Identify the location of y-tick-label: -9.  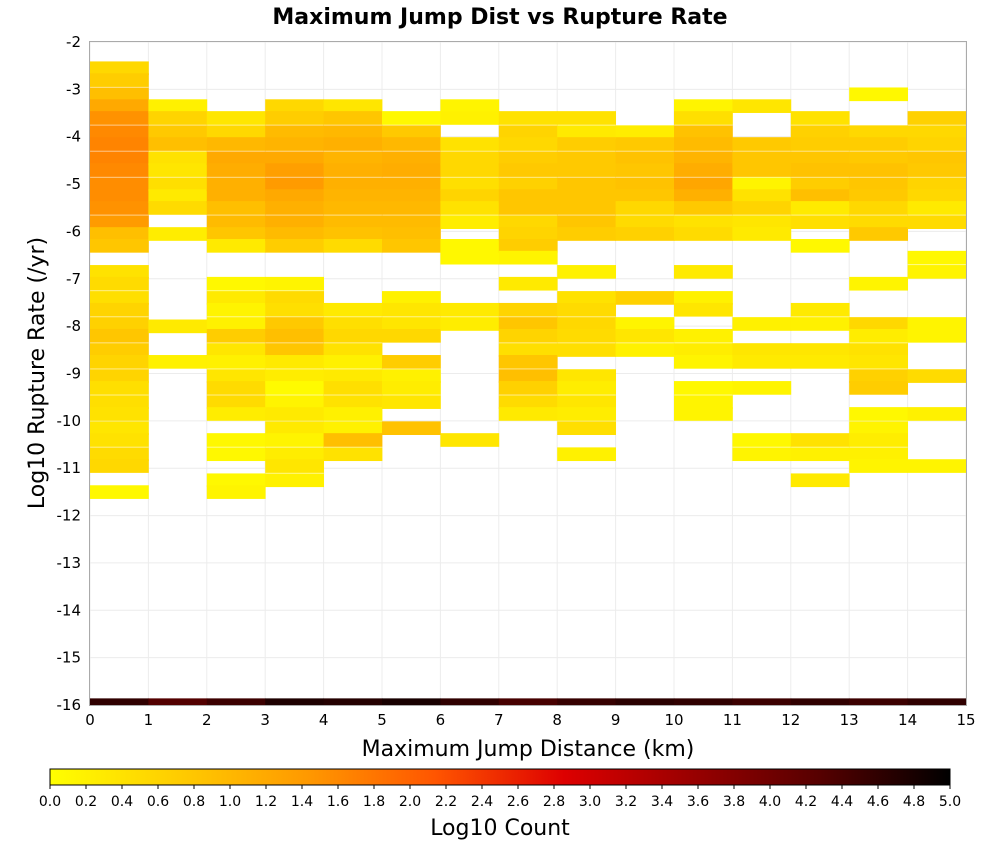
(73, 374).